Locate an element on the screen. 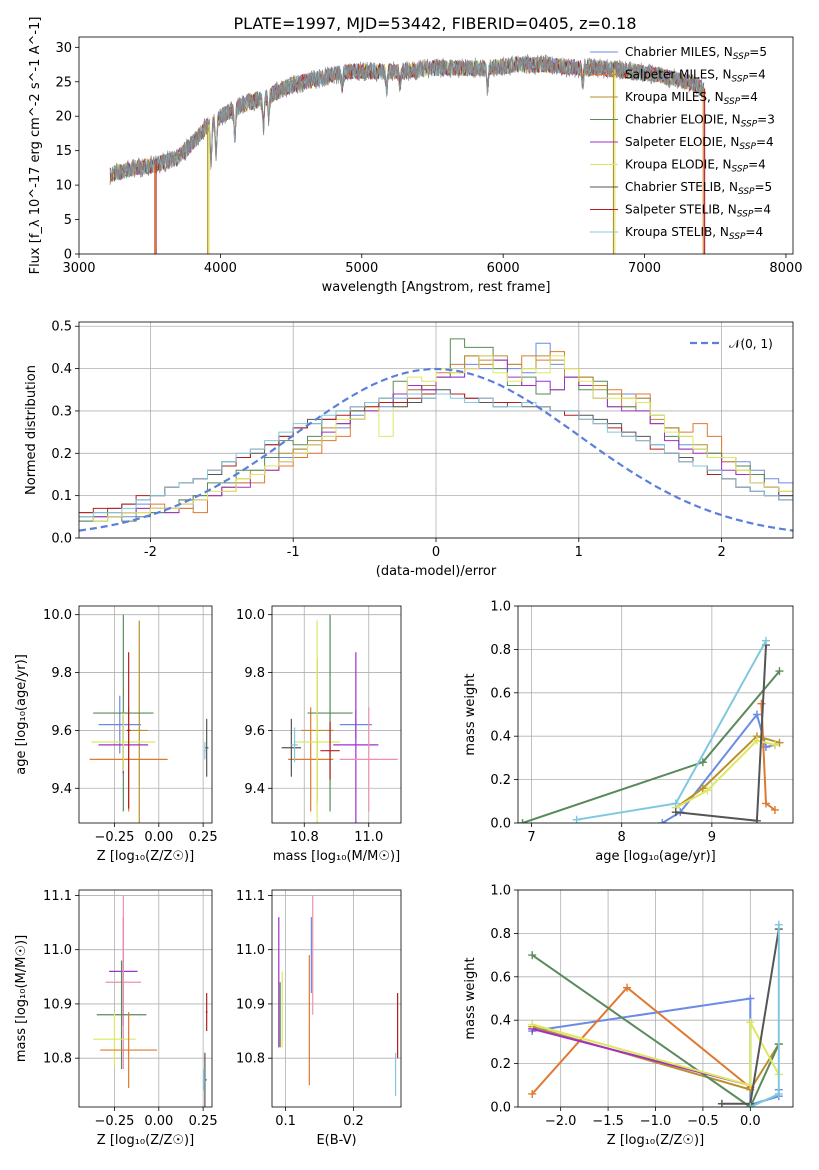  axes-mass_vs_ebv: 0.1 0.2 10.8 10.9 11.0 11.1 E(B-V) is located at coordinates (319, 1018).